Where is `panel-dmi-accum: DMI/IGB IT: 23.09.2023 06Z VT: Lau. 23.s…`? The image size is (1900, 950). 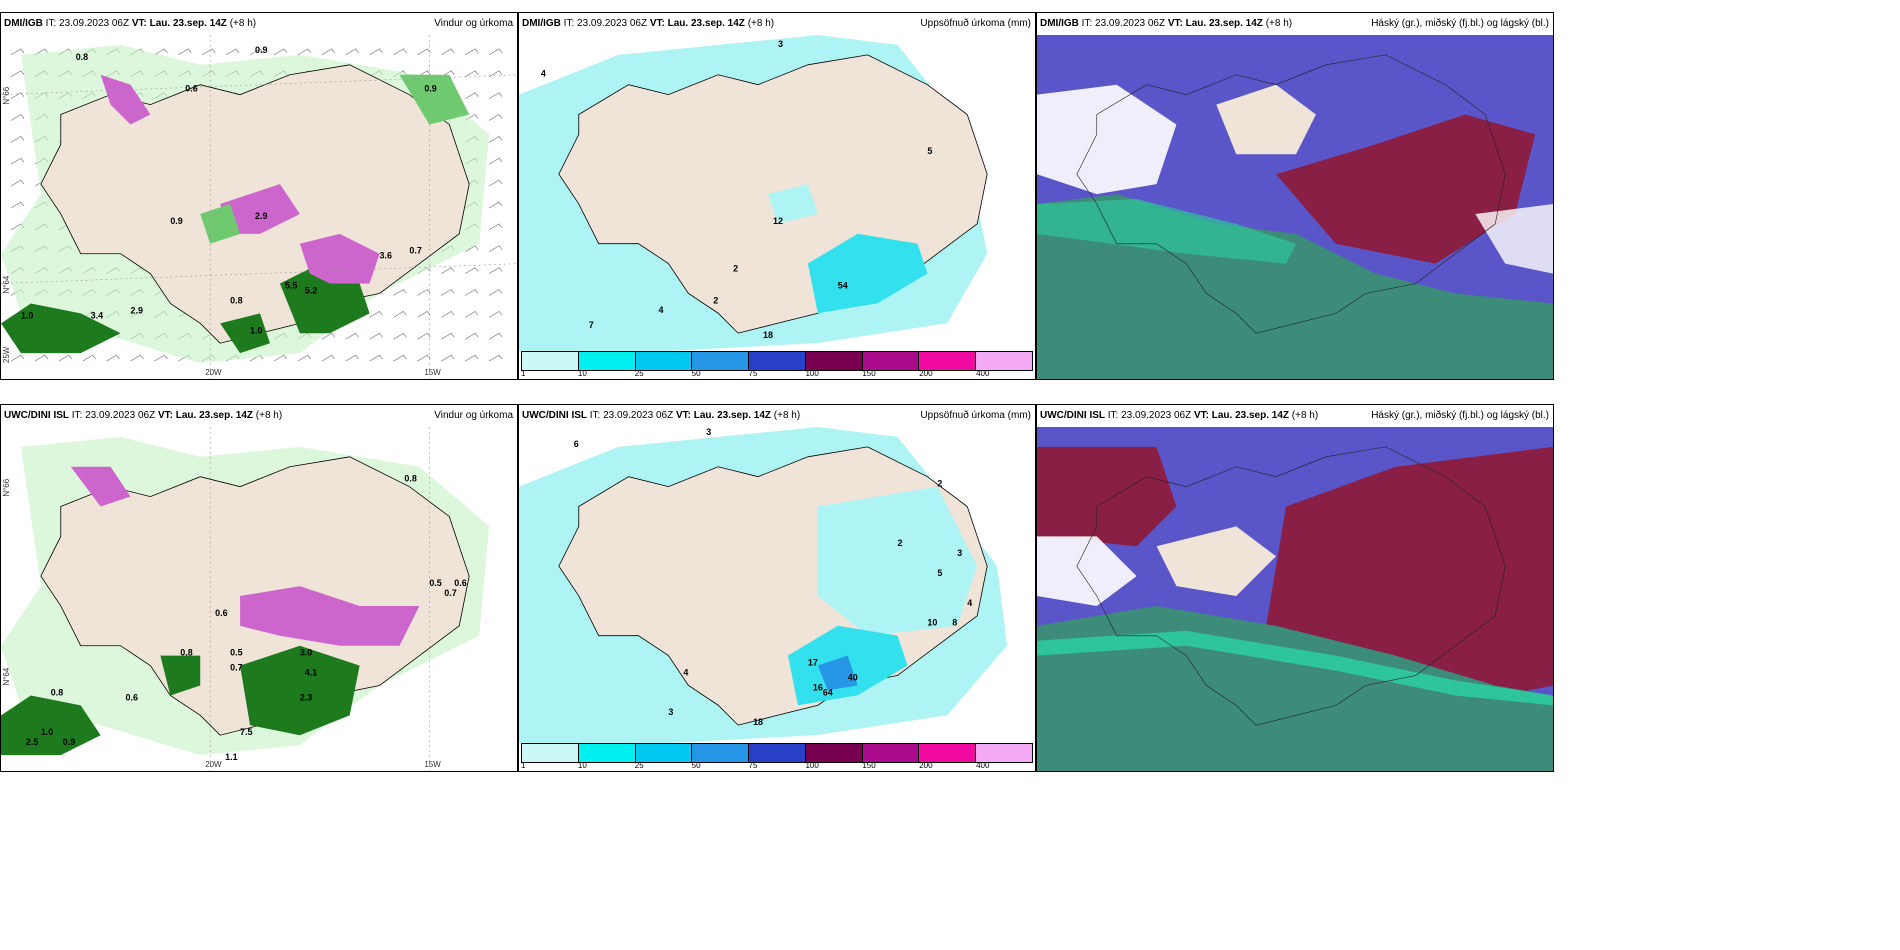 panel-dmi-accum: DMI/IGB IT: 23.09.2023 06Z VT: Lau. 23.s… is located at coordinates (777, 196).